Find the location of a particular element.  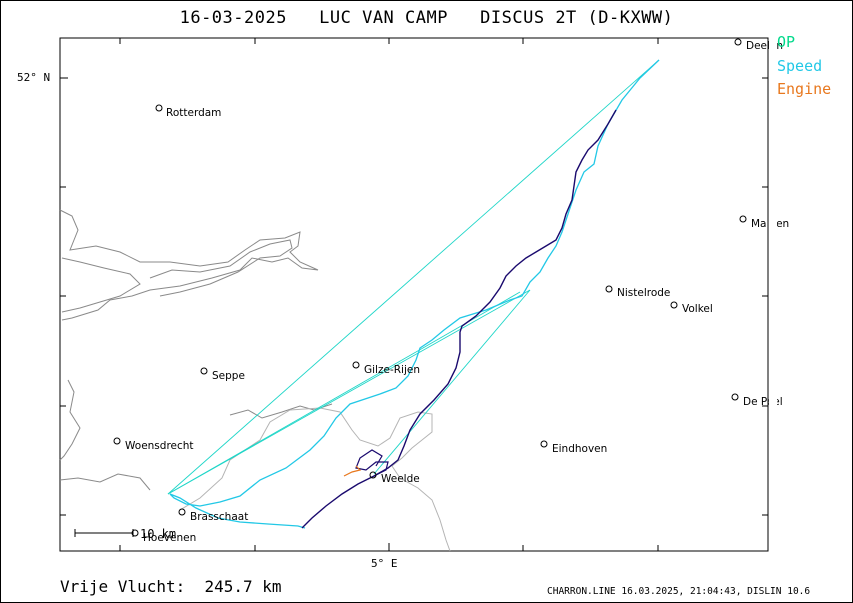

legend-op: OP is located at coordinates (786, 42).